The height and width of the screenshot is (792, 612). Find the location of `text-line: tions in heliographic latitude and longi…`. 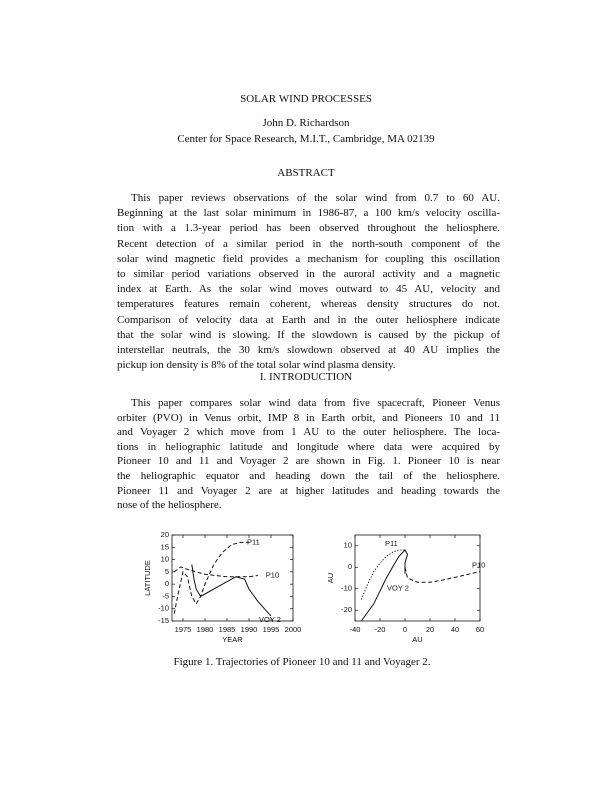

text-line: tions in heliographic latitude and longi… is located at coordinates (308, 446).